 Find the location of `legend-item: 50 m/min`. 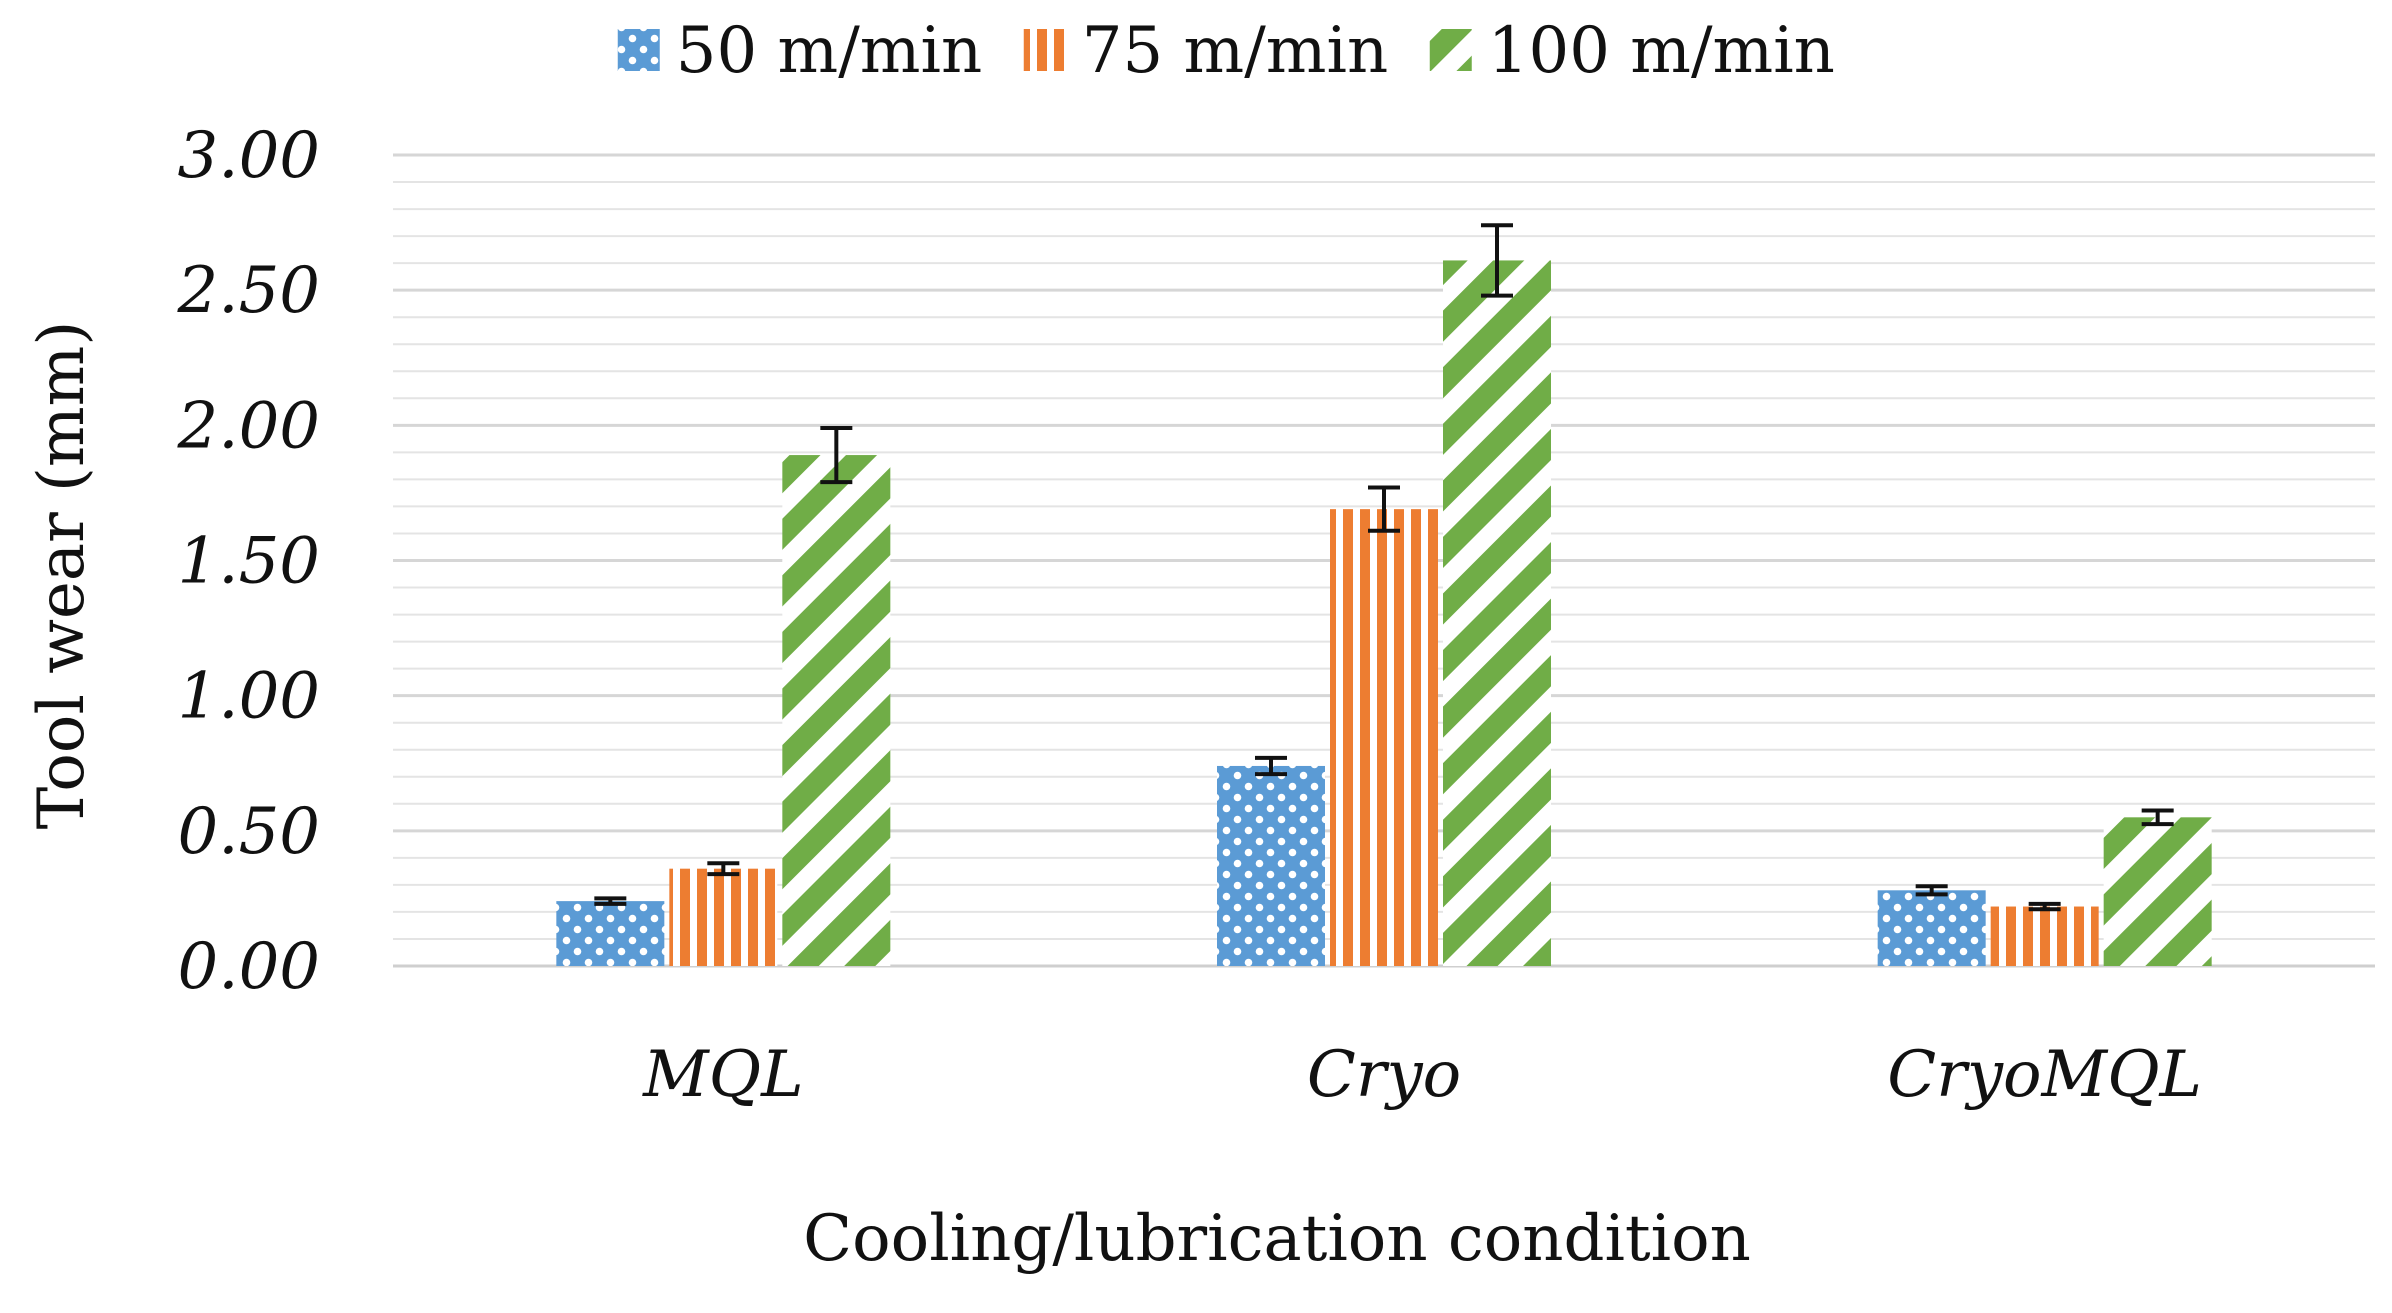

legend-item: 50 m/min is located at coordinates (799, 51).